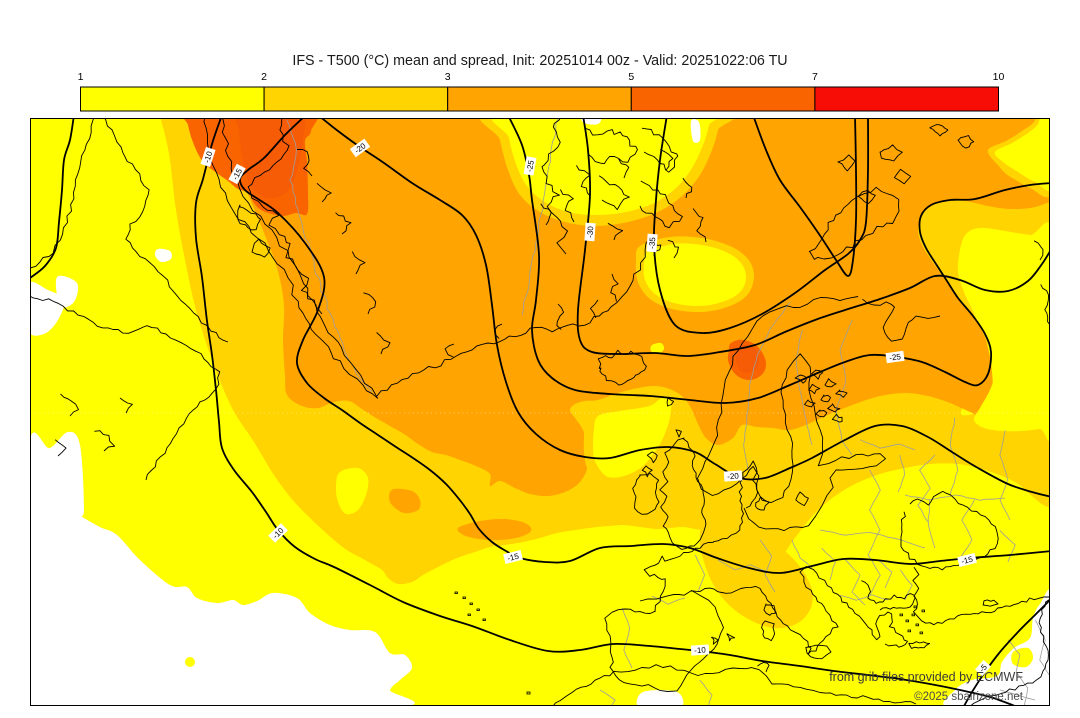  Describe the element at coordinates (926, 677) in the screenshot. I see `svg-text:from grib files provided by EC: from grib files provided by ECMWF` at that location.